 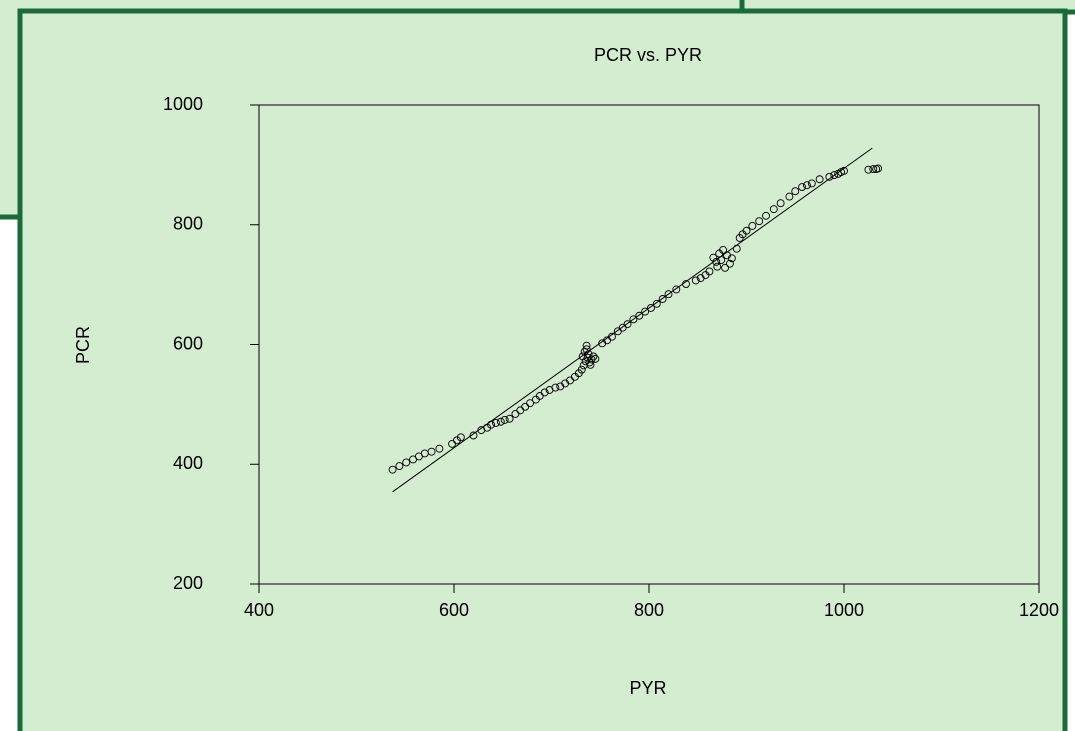 What do you see at coordinates (188, 343) in the screenshot?
I see `y-tick-label: 600` at bounding box center [188, 343].